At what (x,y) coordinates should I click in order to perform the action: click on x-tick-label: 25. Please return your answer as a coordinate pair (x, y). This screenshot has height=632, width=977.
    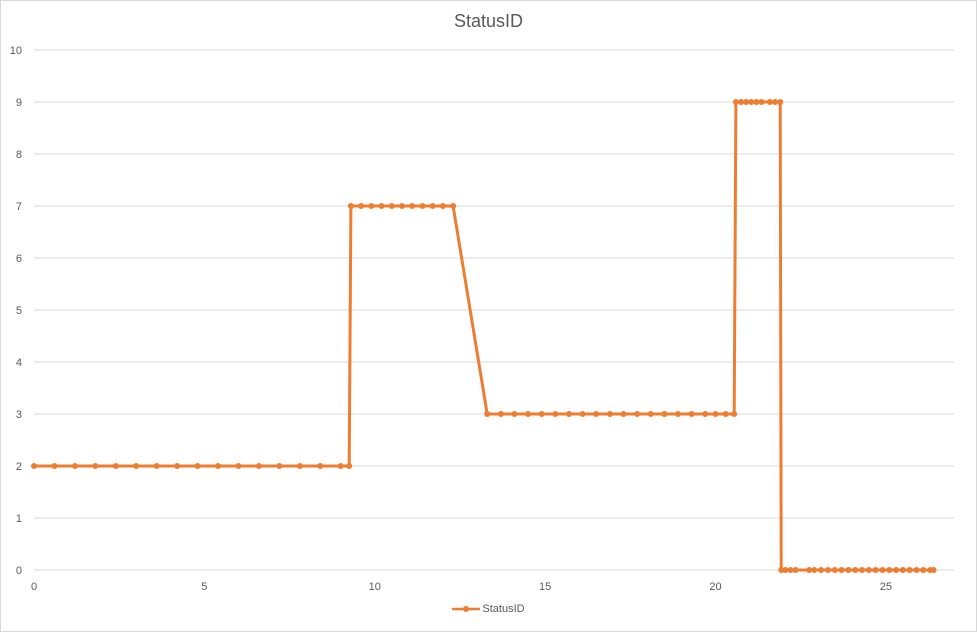
    Looking at the image, I should click on (886, 587).